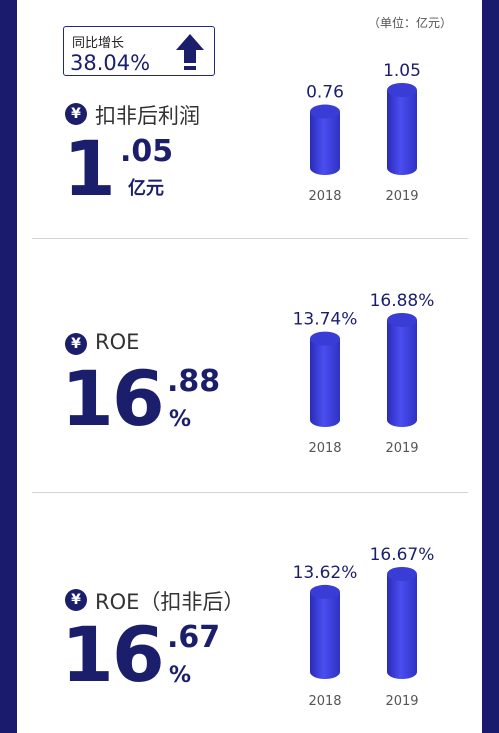  Describe the element at coordinates (402, 555) in the screenshot. I see `data-label: 16.67%` at that location.